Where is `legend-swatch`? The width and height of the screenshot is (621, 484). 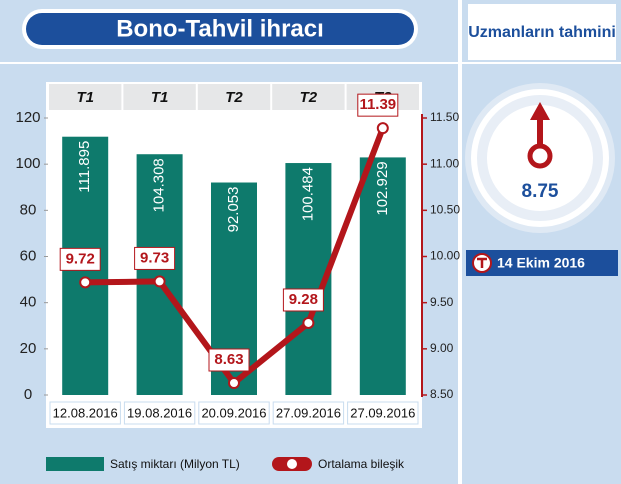
legend-swatch is located at coordinates (75, 464).